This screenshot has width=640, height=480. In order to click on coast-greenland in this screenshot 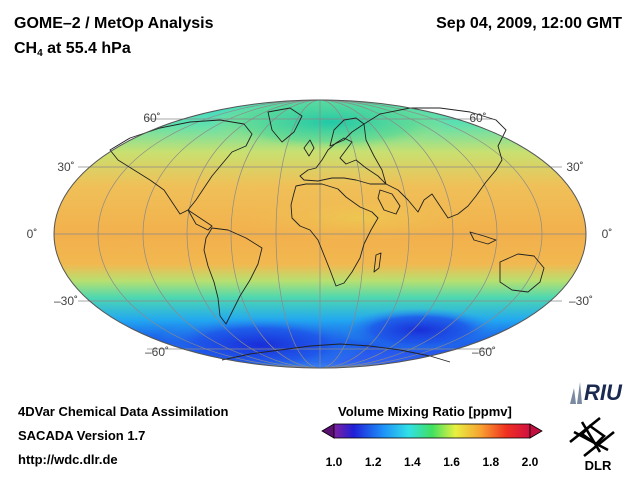, I will do `click(285, 125)`.